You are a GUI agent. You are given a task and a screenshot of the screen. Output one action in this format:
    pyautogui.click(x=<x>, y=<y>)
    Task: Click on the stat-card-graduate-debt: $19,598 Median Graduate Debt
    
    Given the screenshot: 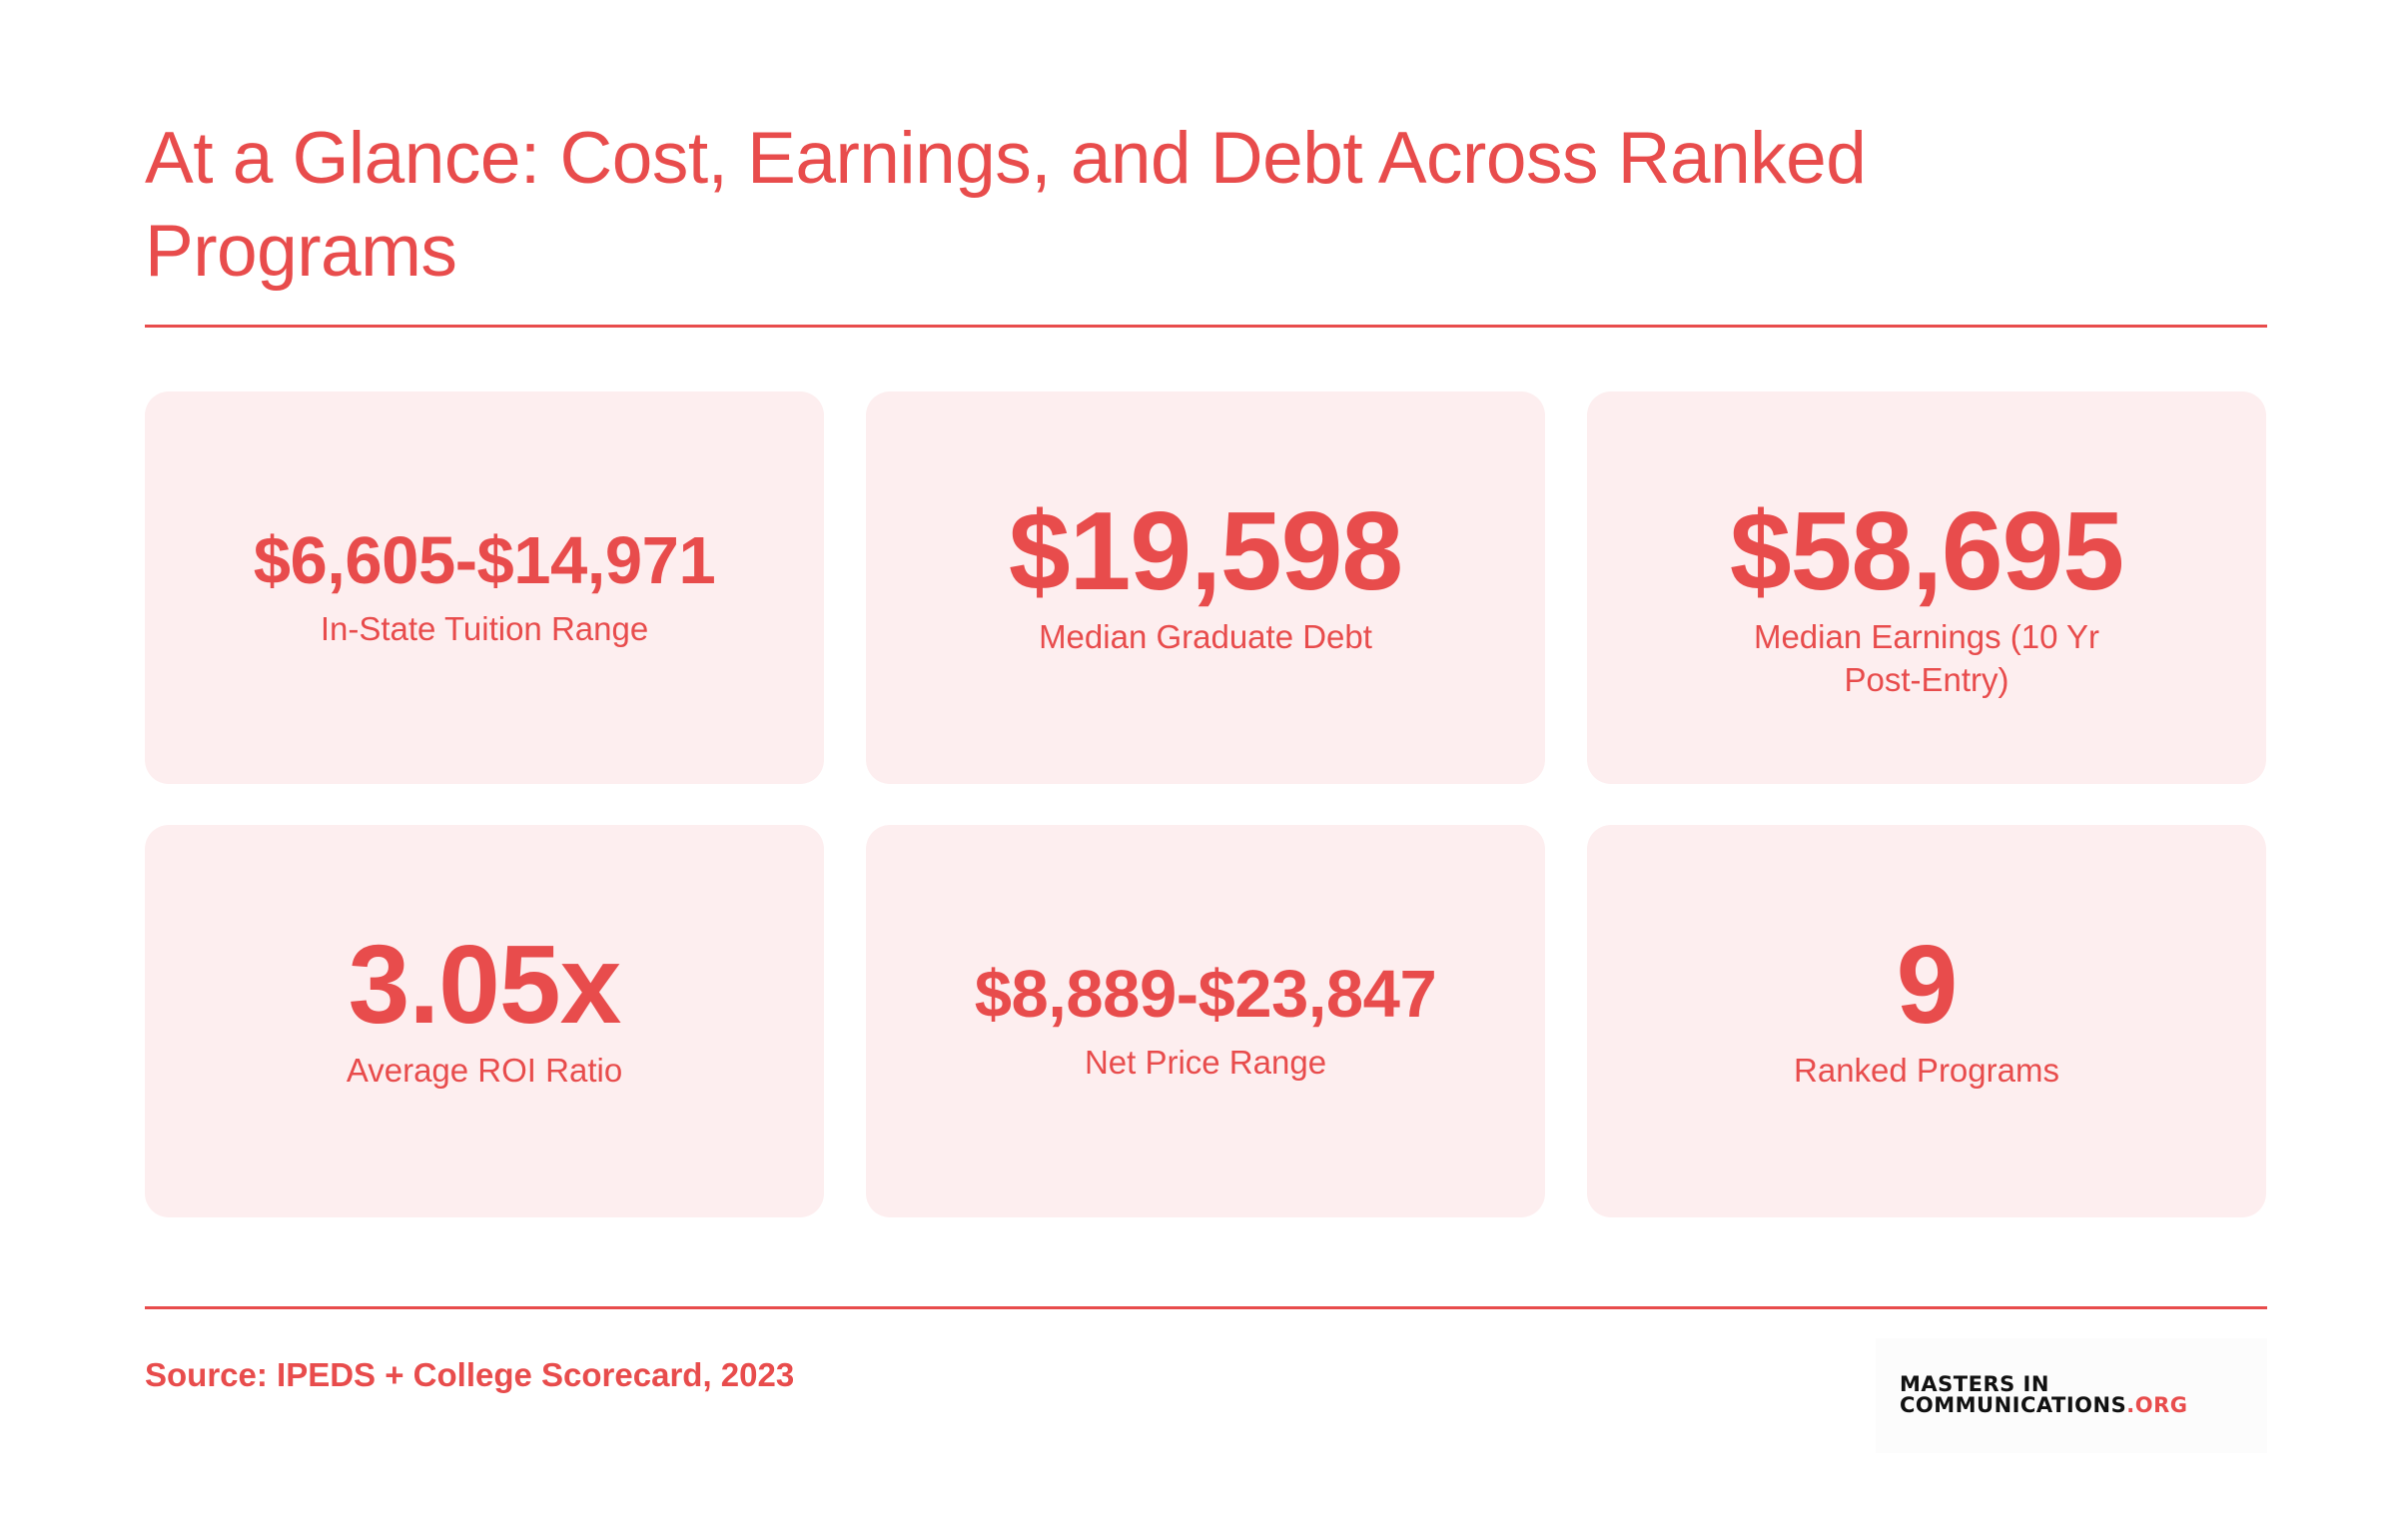 What is the action you would take?
    pyautogui.click(x=1205, y=588)
    